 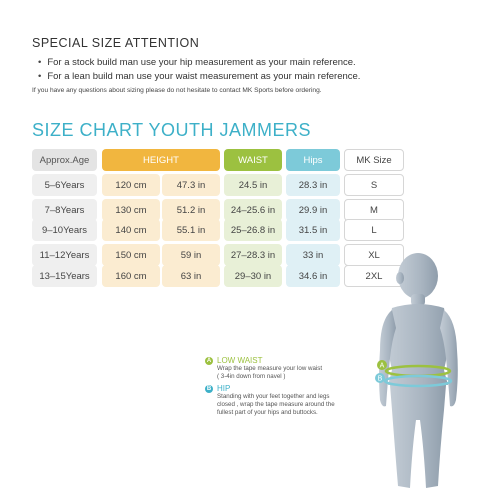 I want to click on legend-hip-title: HIP, so click(x=224, y=388).